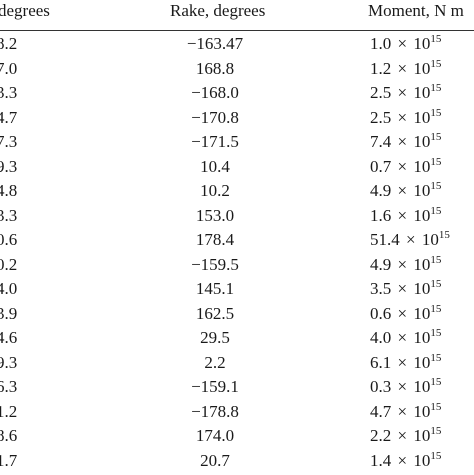 The width and height of the screenshot is (474, 475). Describe the element at coordinates (405, 217) in the screenshot. I see `moment-cell: 1.6 × 10¹⁵` at that location.